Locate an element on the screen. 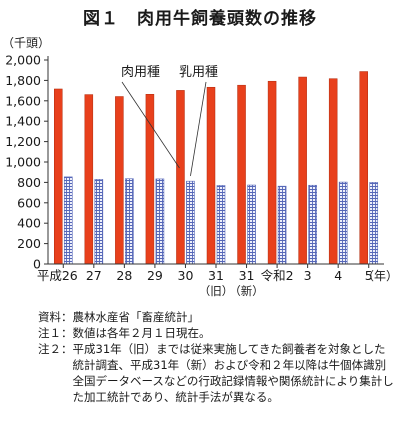 Image resolution: width=400 pixels, height=434 pixels. x-tick-label: 平成26 is located at coordinates (57, 275).